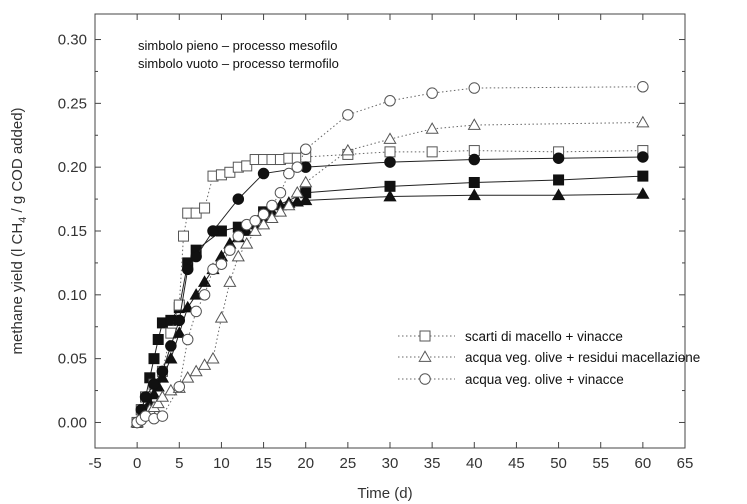 Image resolution: width=747 pixels, height=504 pixels. What do you see at coordinates (425, 356) in the screenshot?
I see `legend-marker-triangle` at bounding box center [425, 356].